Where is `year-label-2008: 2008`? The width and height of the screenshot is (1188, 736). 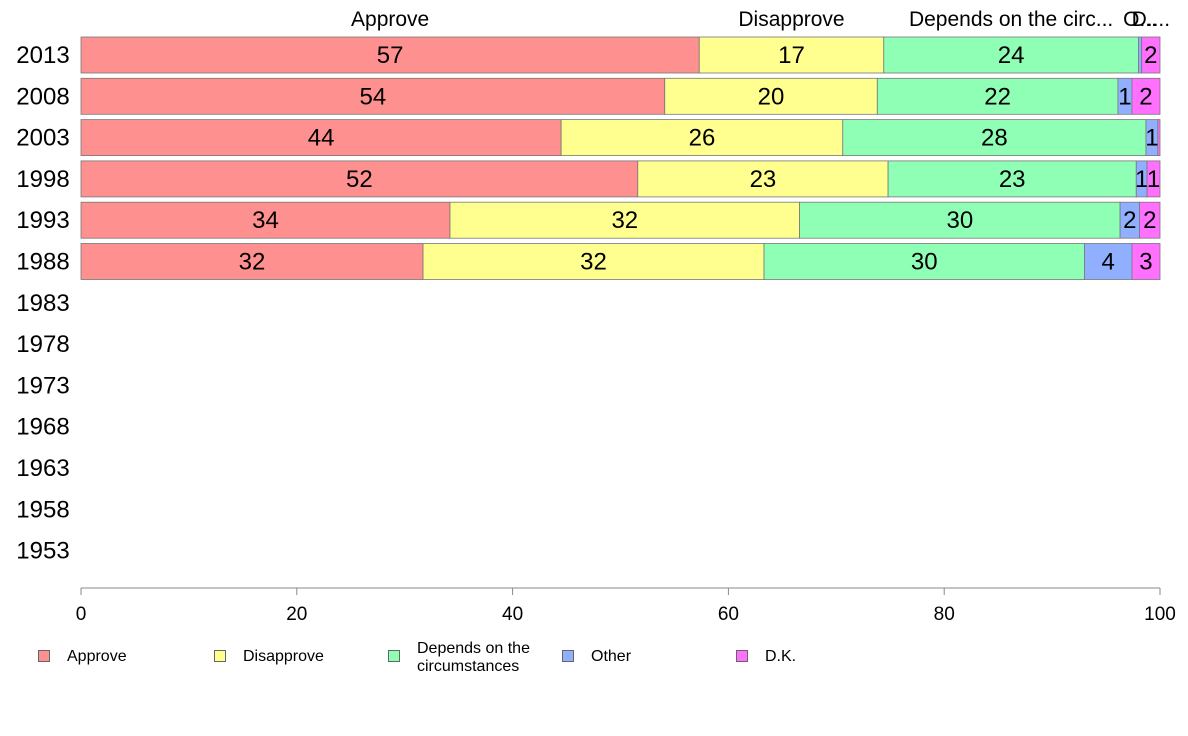 year-label-2008: 2008 is located at coordinates (42, 96).